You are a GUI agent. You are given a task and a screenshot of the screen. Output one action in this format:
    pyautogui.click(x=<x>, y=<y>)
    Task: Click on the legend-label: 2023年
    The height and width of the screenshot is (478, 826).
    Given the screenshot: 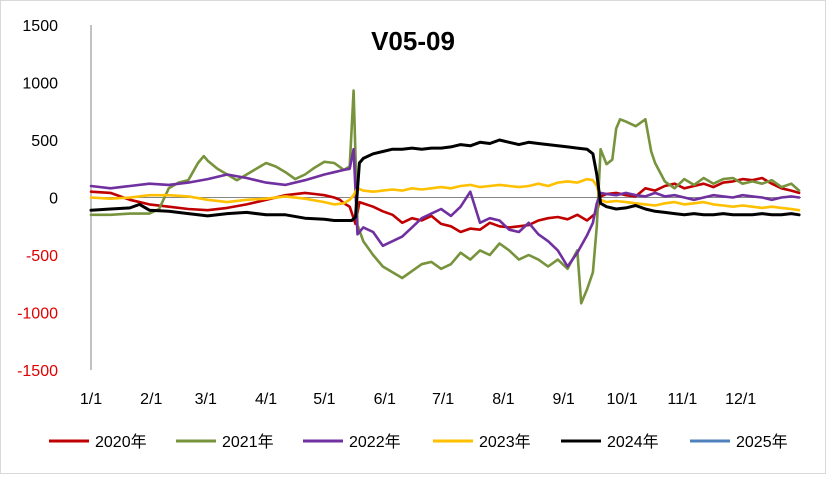 What is the action you would take?
    pyautogui.click(x=505, y=442)
    